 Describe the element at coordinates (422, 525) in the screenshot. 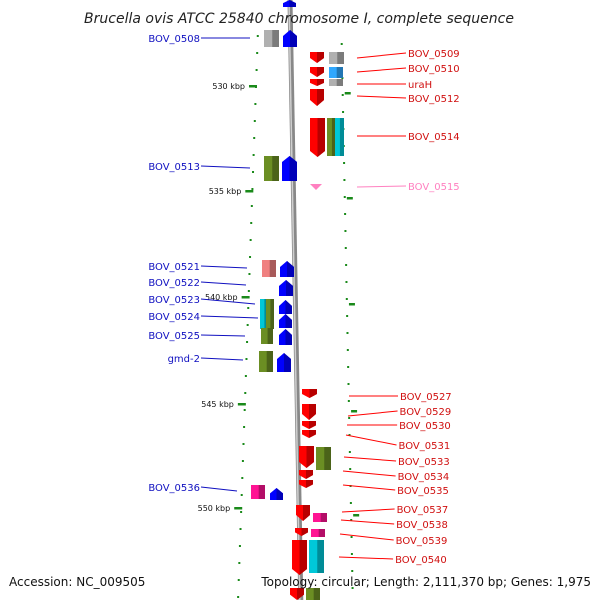

I see `right-gene-label: BOV_0538` at that location.